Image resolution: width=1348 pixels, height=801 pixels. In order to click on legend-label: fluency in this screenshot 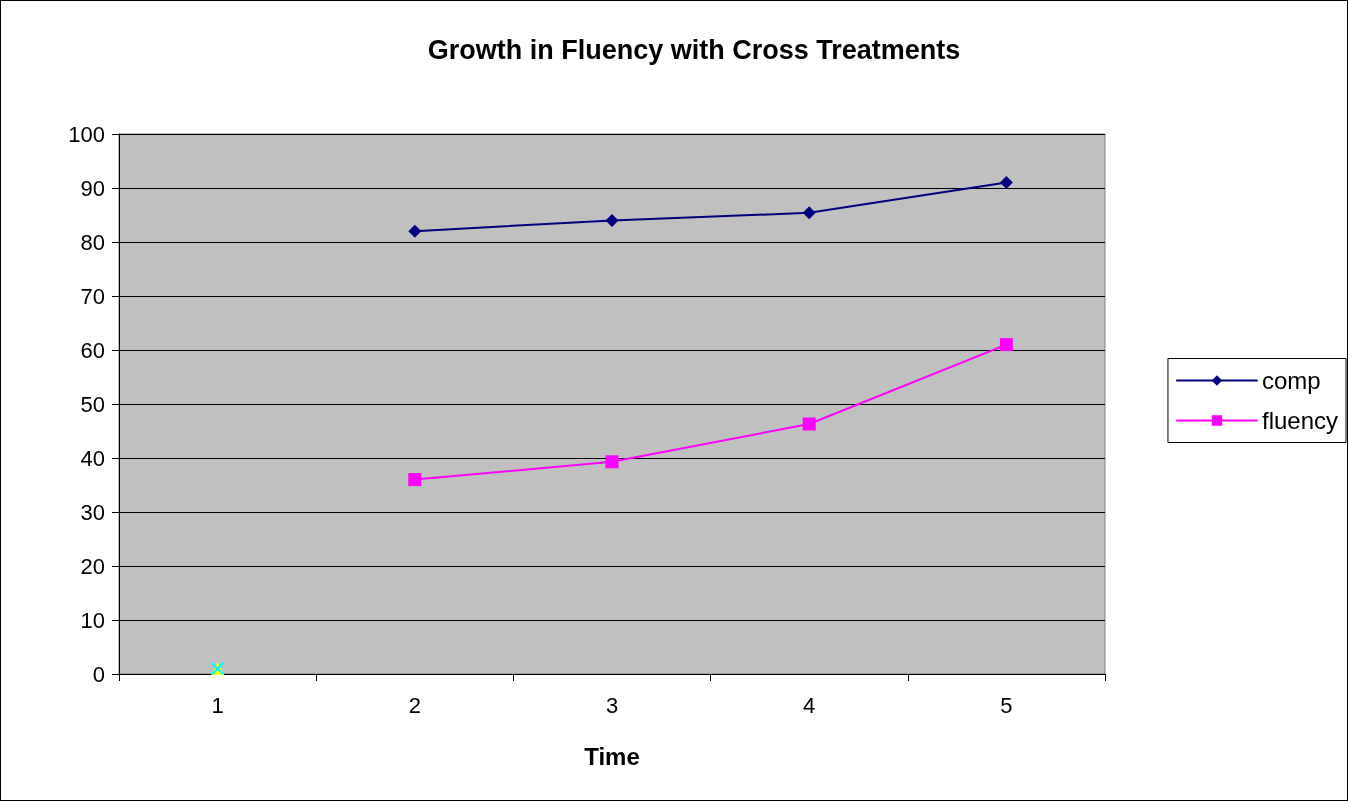, I will do `click(1299, 420)`.